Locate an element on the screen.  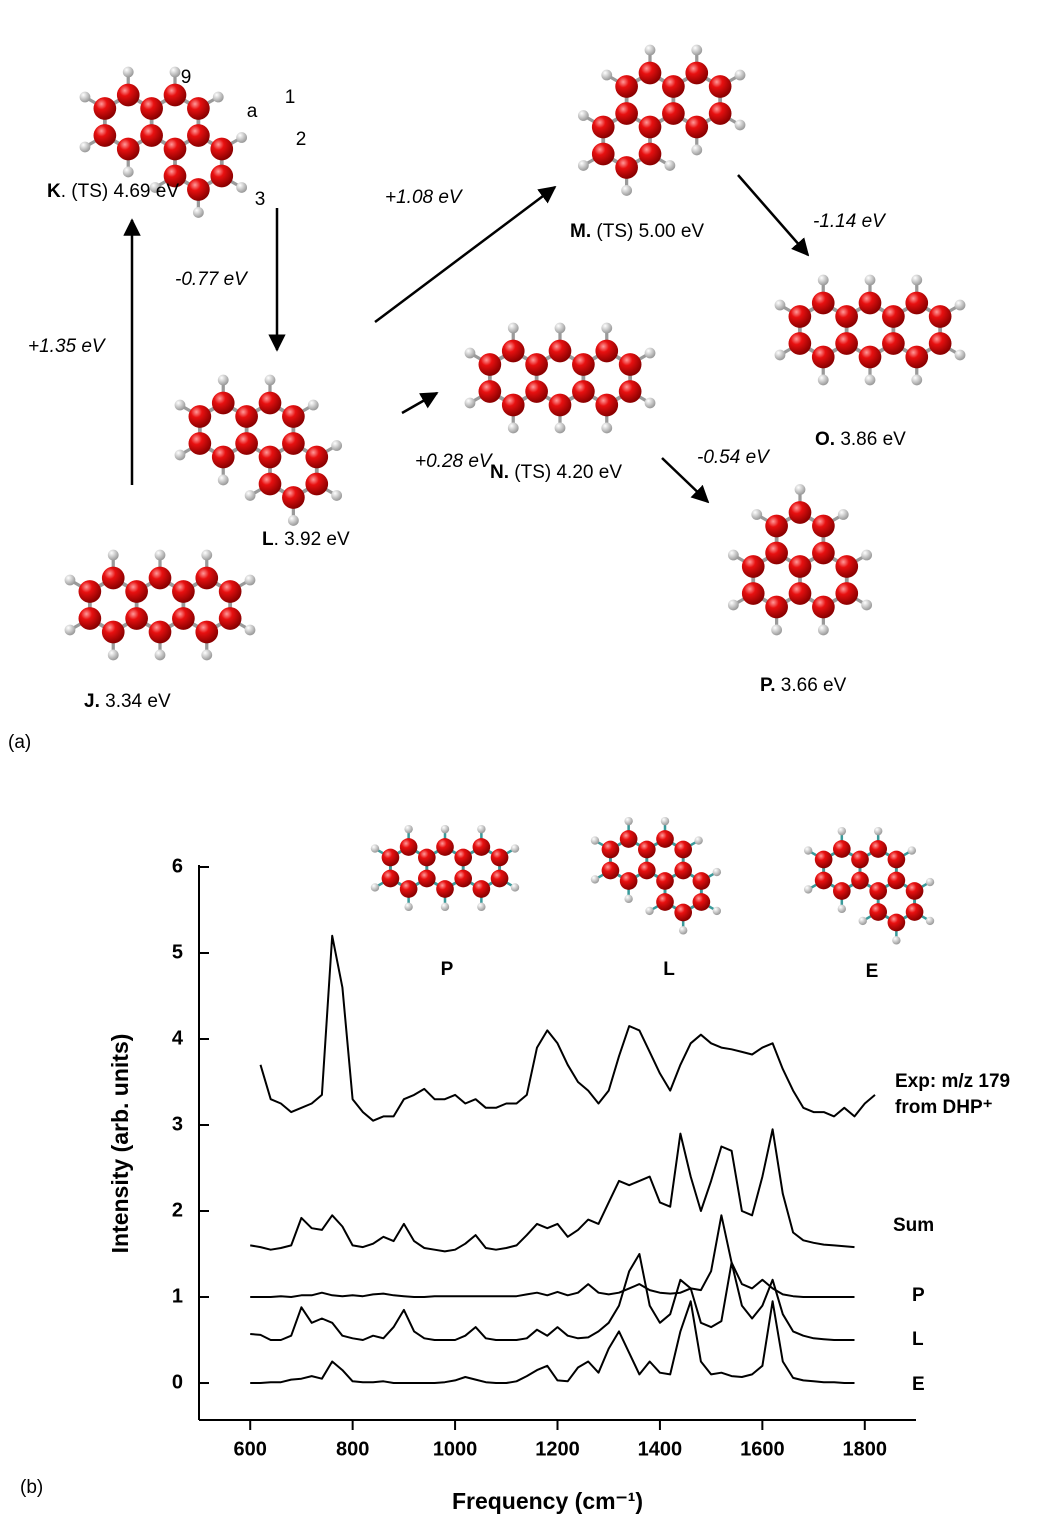
node-label: M. (TS) 5.00 eV is located at coordinates (637, 231).